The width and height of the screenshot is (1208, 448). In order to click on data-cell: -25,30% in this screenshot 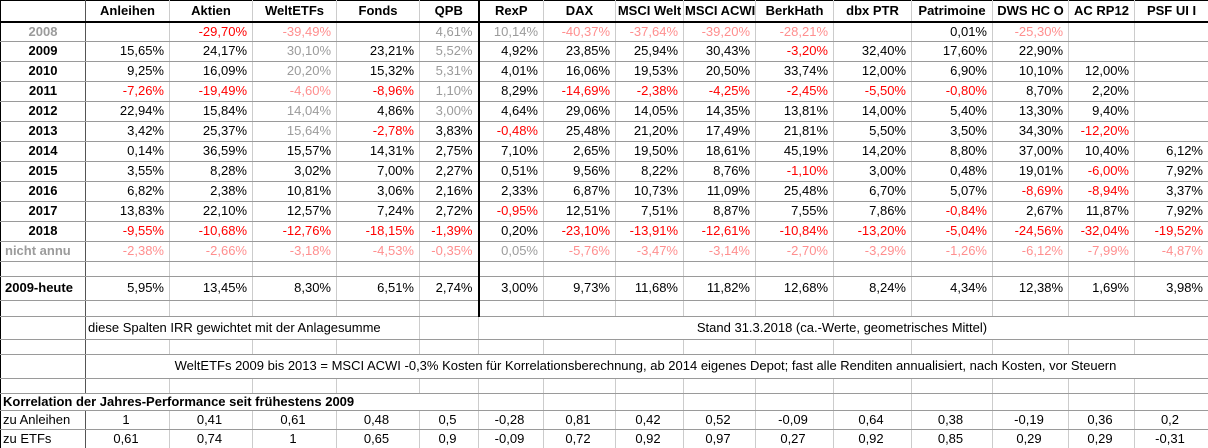, I will do `click(1030, 31)`.